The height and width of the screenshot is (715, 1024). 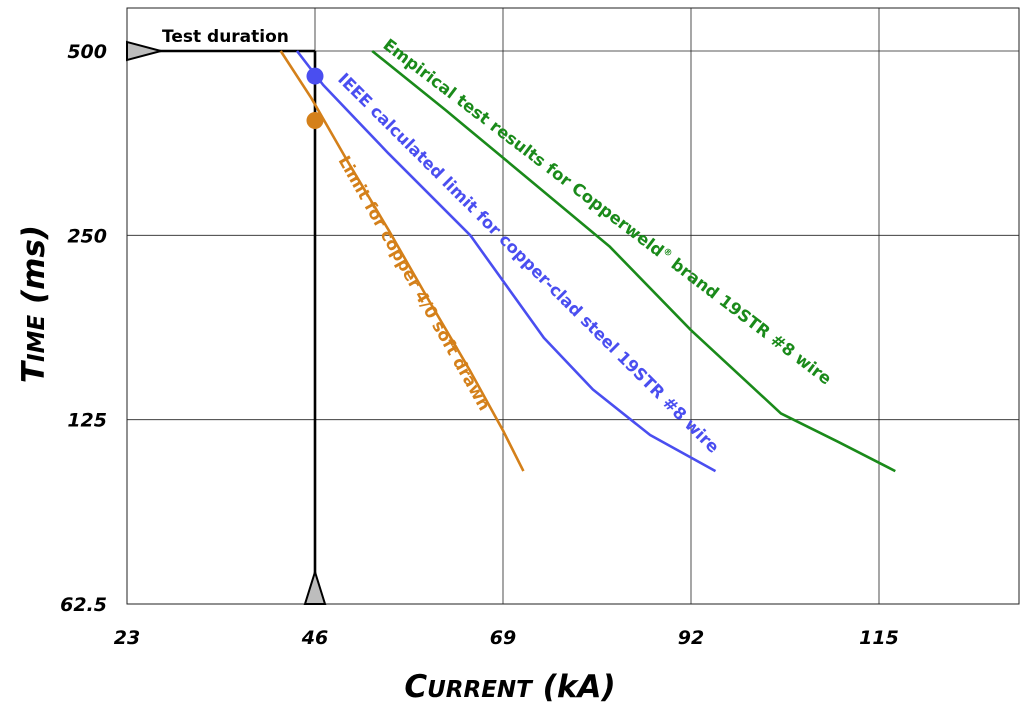 What do you see at coordinates (480, 690) in the screenshot?
I see `x-axis-title-smallcaps: URRENT` at bounding box center [480, 690].